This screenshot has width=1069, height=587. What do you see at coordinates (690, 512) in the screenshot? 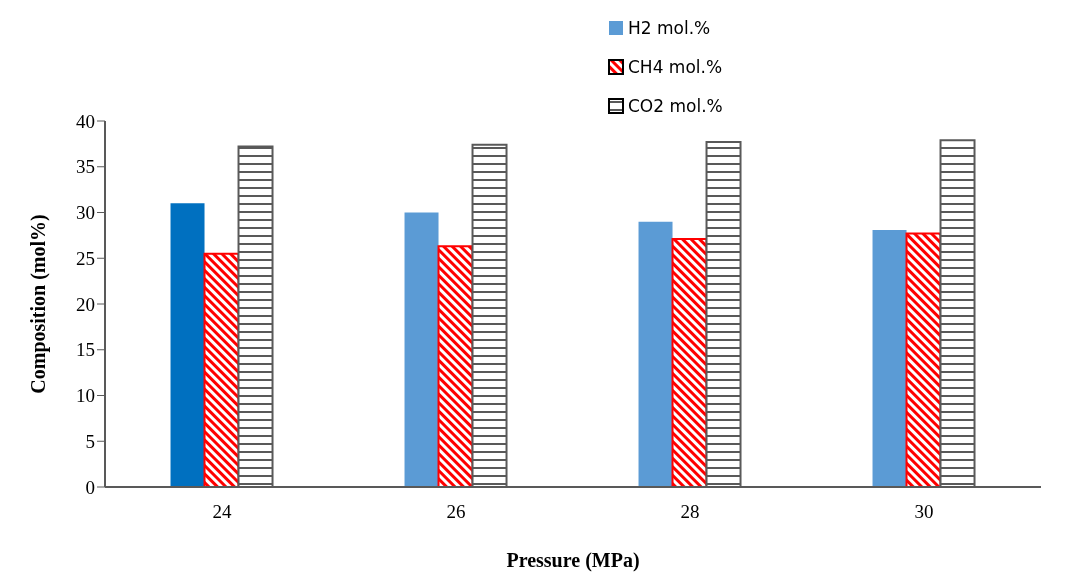
I see `x-tick-label: 28` at bounding box center [690, 512].